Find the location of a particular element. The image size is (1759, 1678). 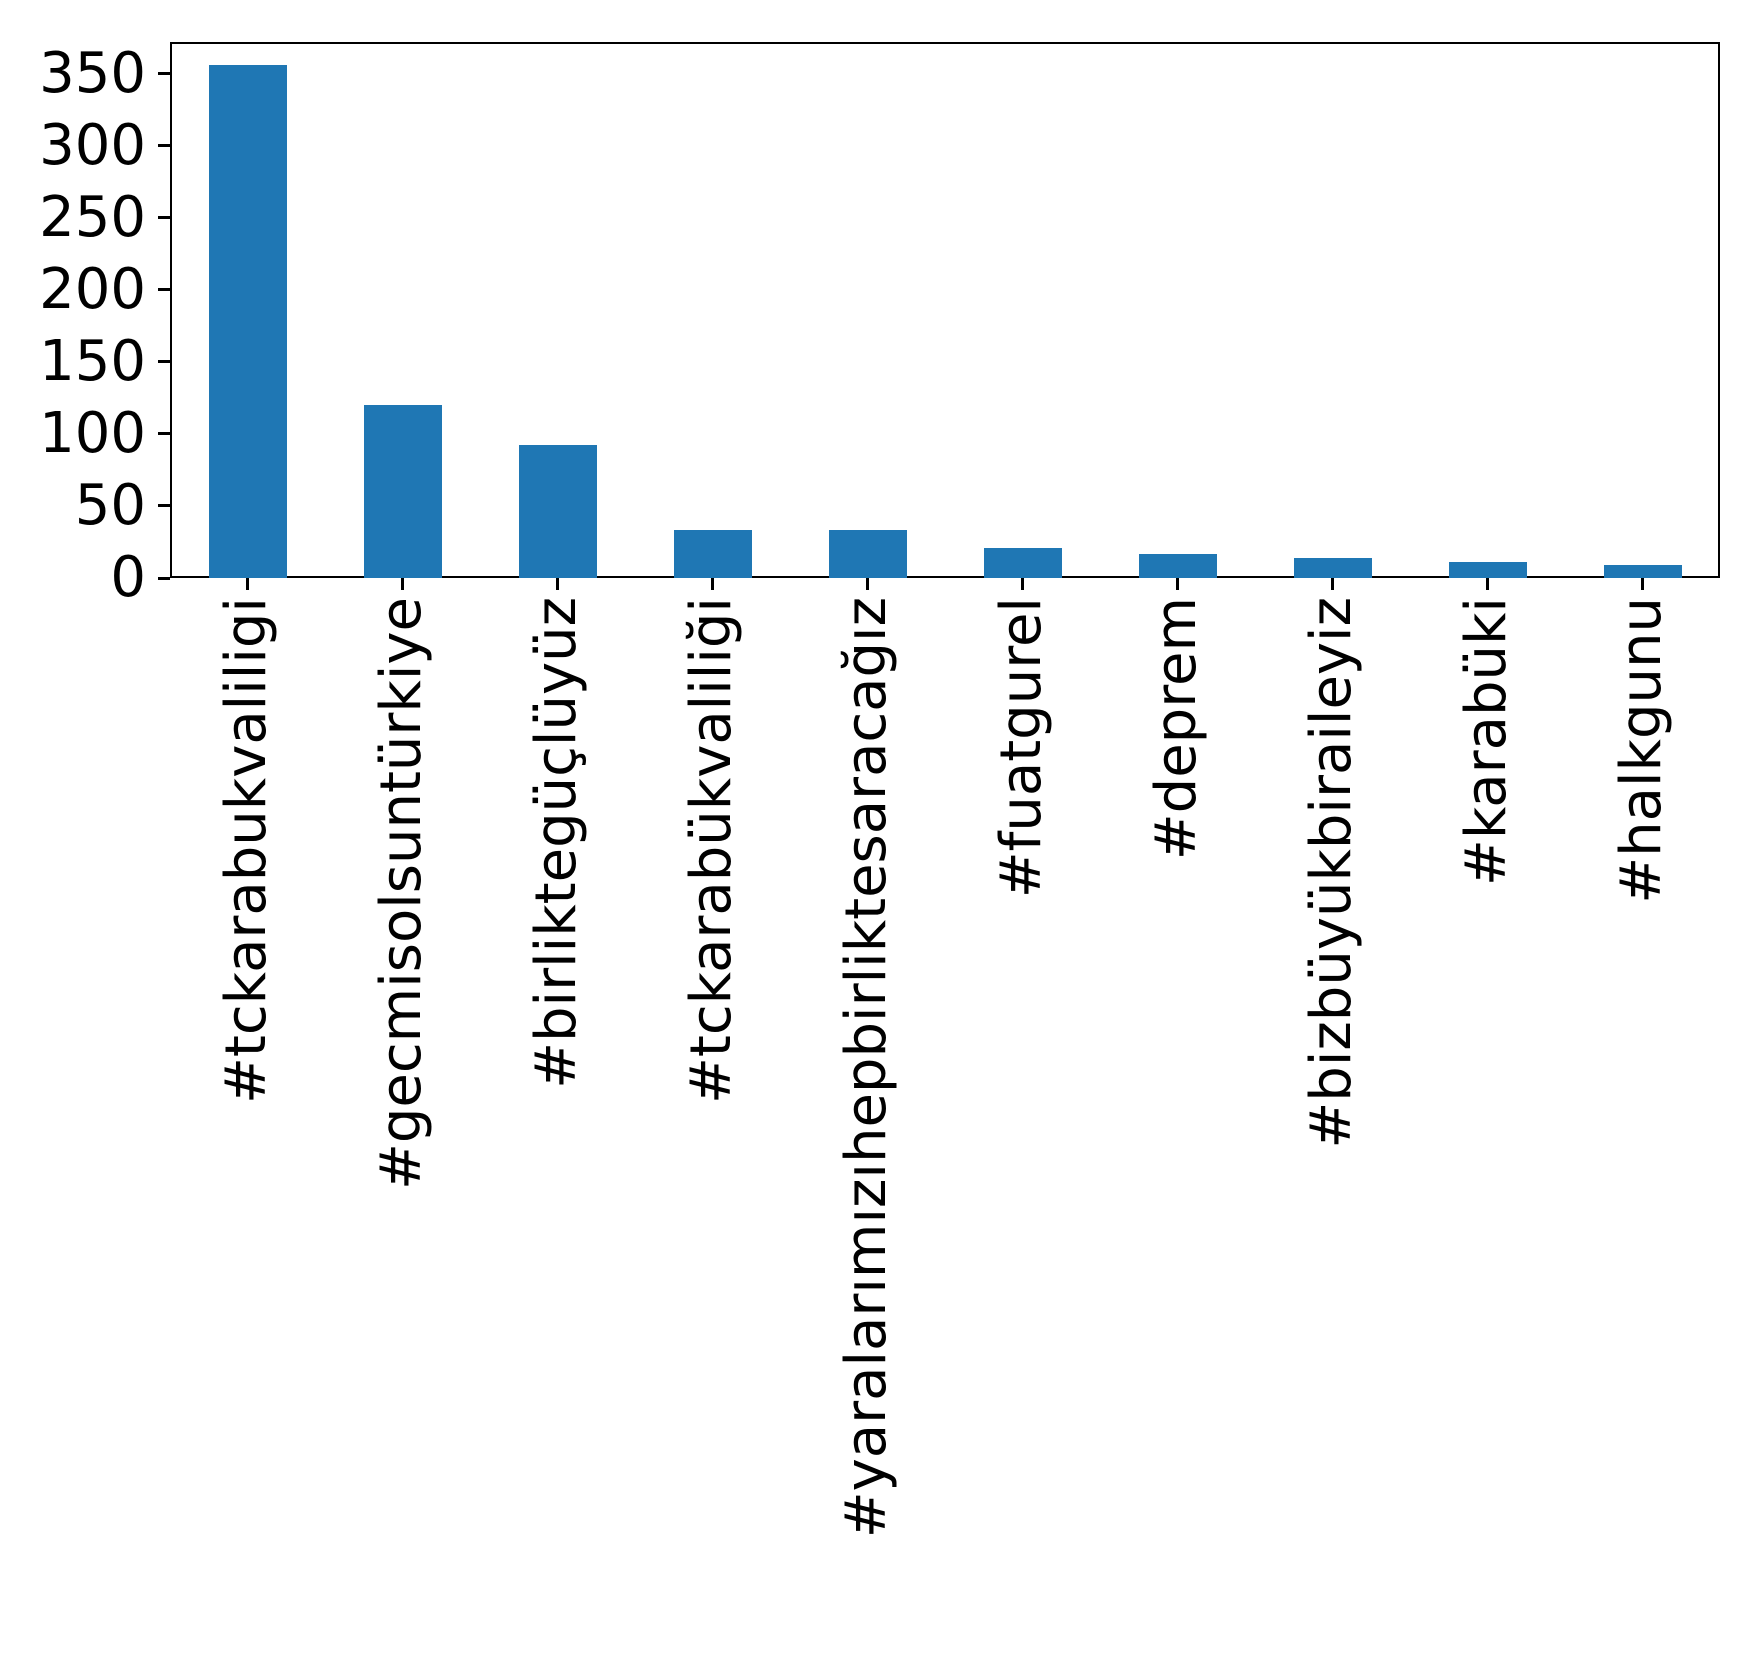

x-axis-tick-label: #tckarabukvaliligi is located at coordinates (247, 851).